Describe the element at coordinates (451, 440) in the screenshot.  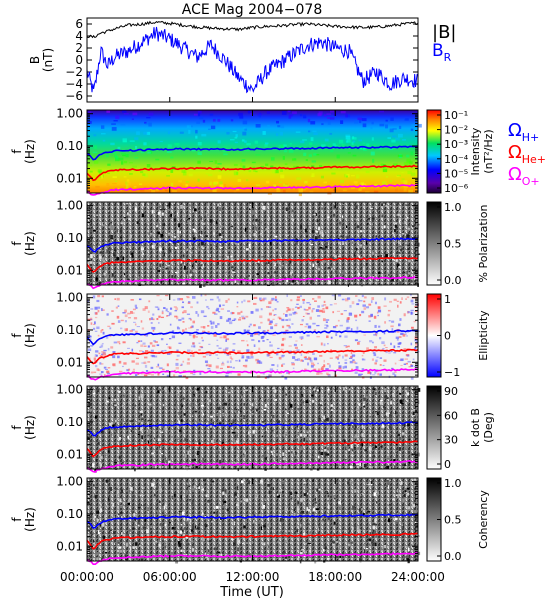
I see `colorbar-tick-label: 30` at that location.